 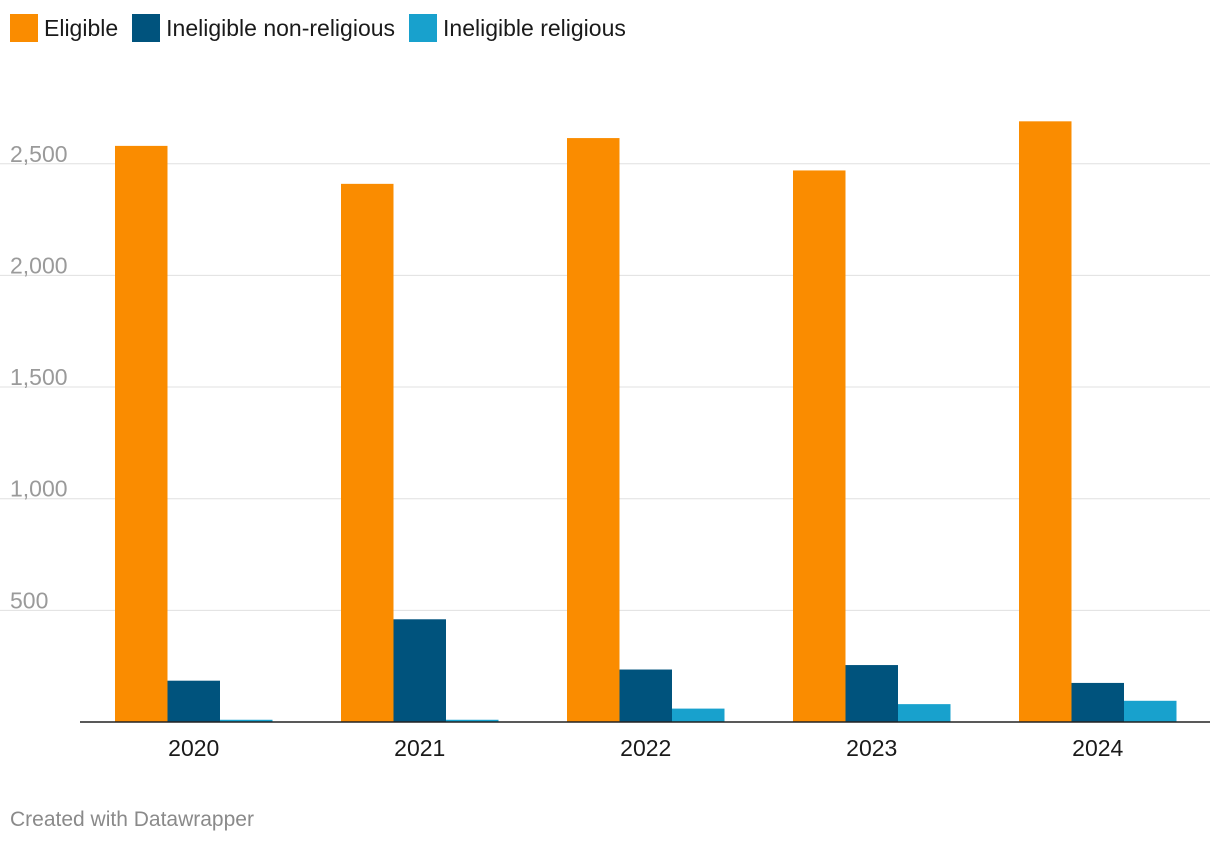 I want to click on x-tick-label: 2021, so click(x=419, y=748).